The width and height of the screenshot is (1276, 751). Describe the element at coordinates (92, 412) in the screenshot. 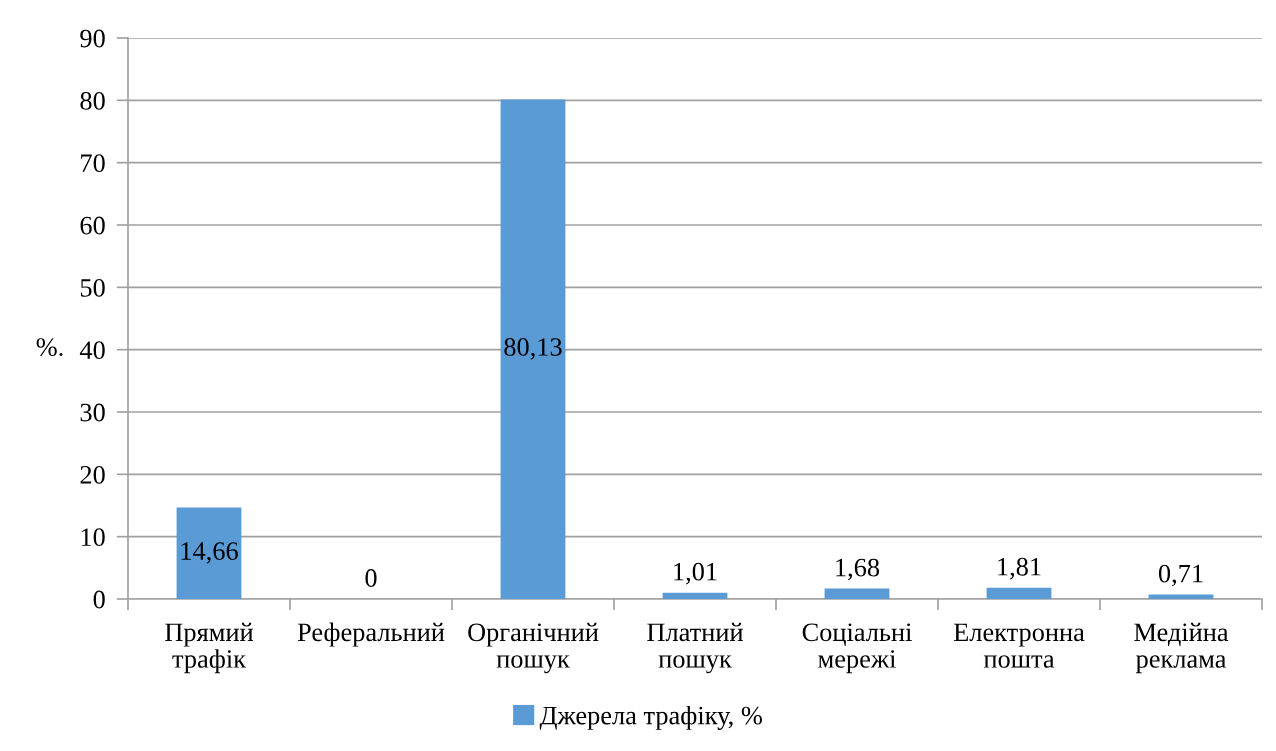

I see `y-tick-label: 30` at that location.